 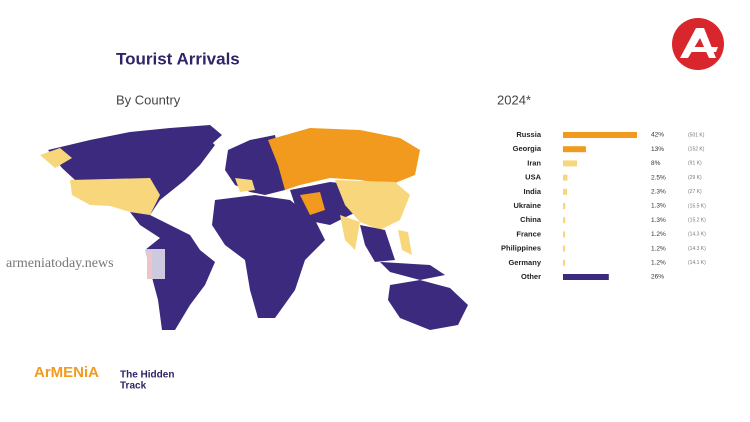 What do you see at coordinates (656, 163) in the screenshot?
I see `value-label: 8%` at bounding box center [656, 163].